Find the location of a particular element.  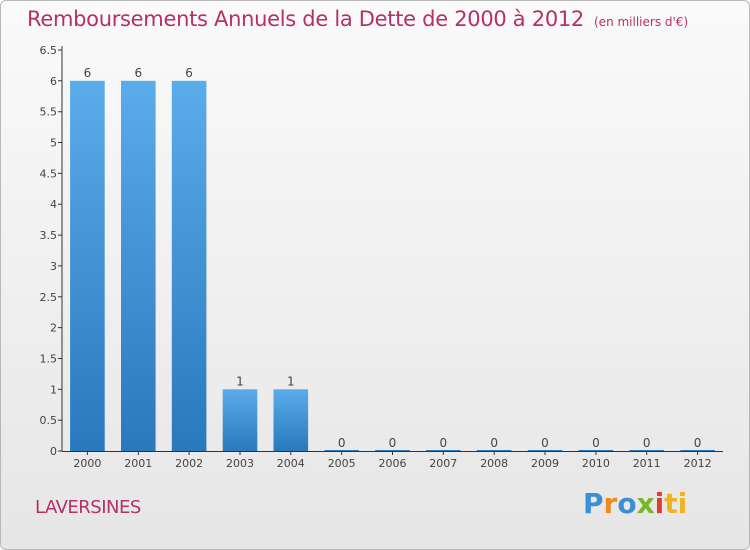

y-tick-label: 0 is located at coordinates (53, 451).